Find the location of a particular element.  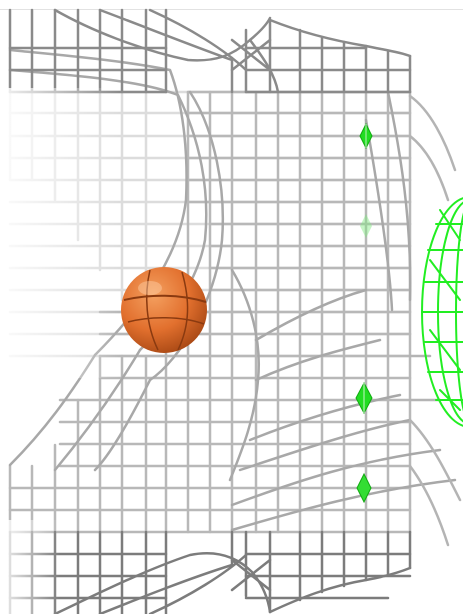

marker-group is located at coordinates (364, 313).